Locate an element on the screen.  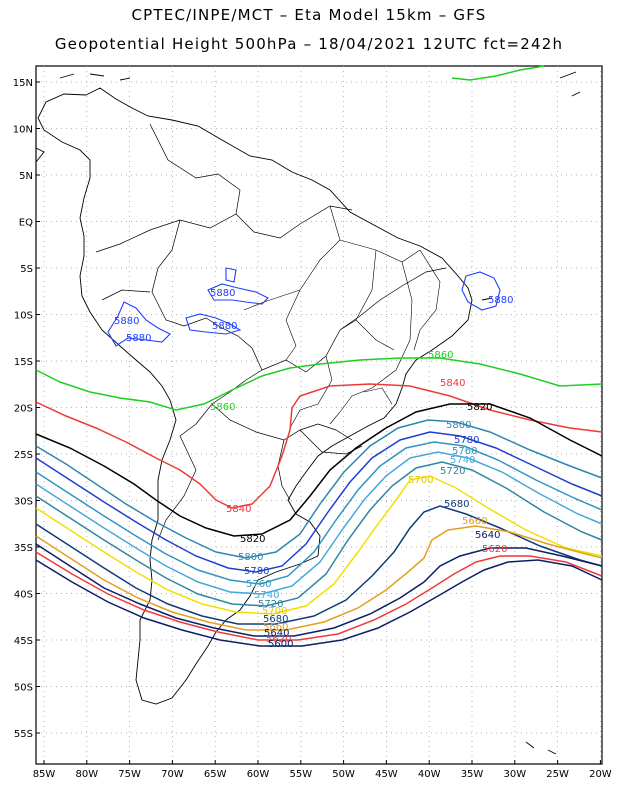
label-5760-a: 5760 is located at coordinates (464, 451).